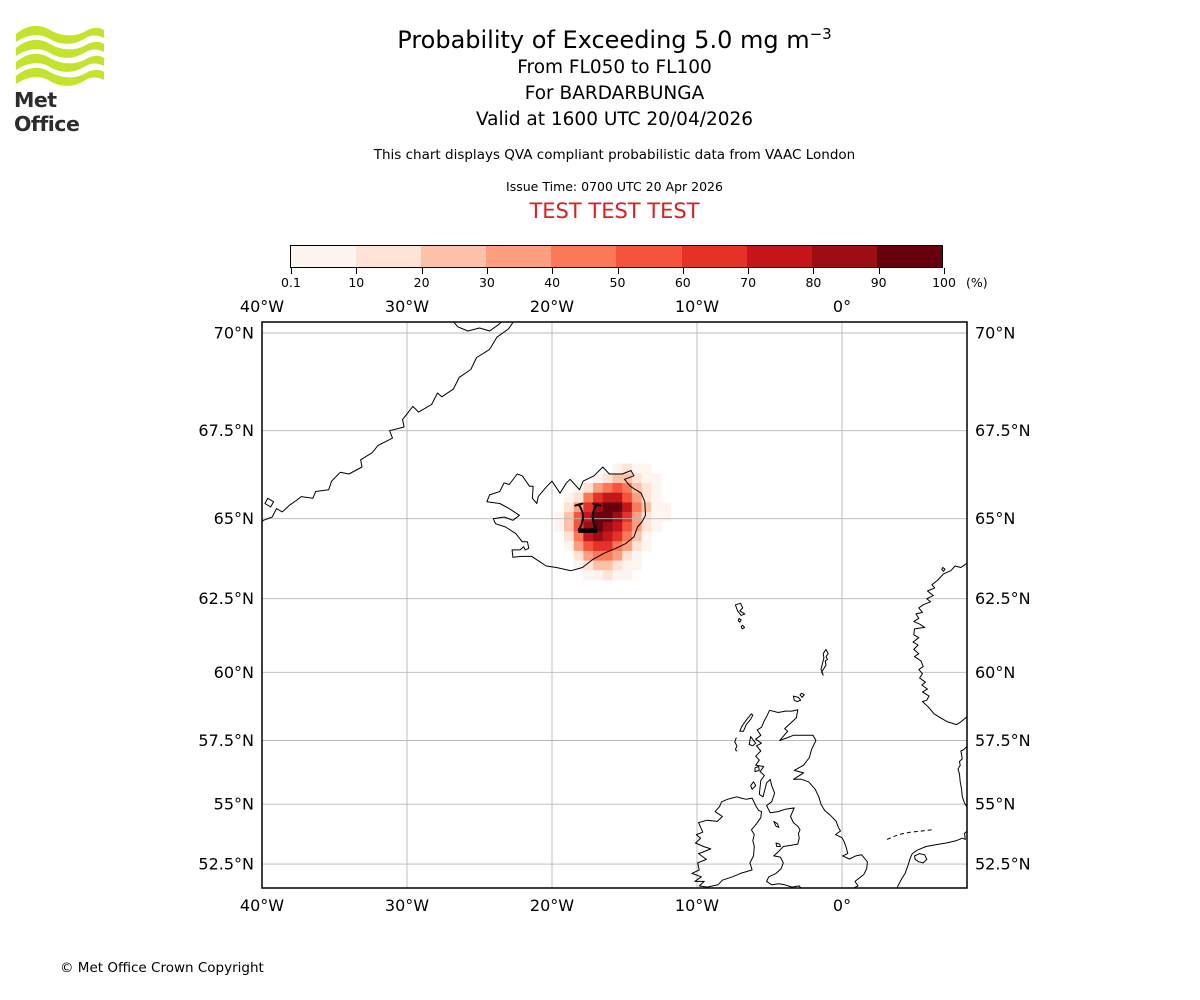 The width and height of the screenshot is (1200, 1000). I want to click on colorbar-tick-label: 80, so click(813, 282).